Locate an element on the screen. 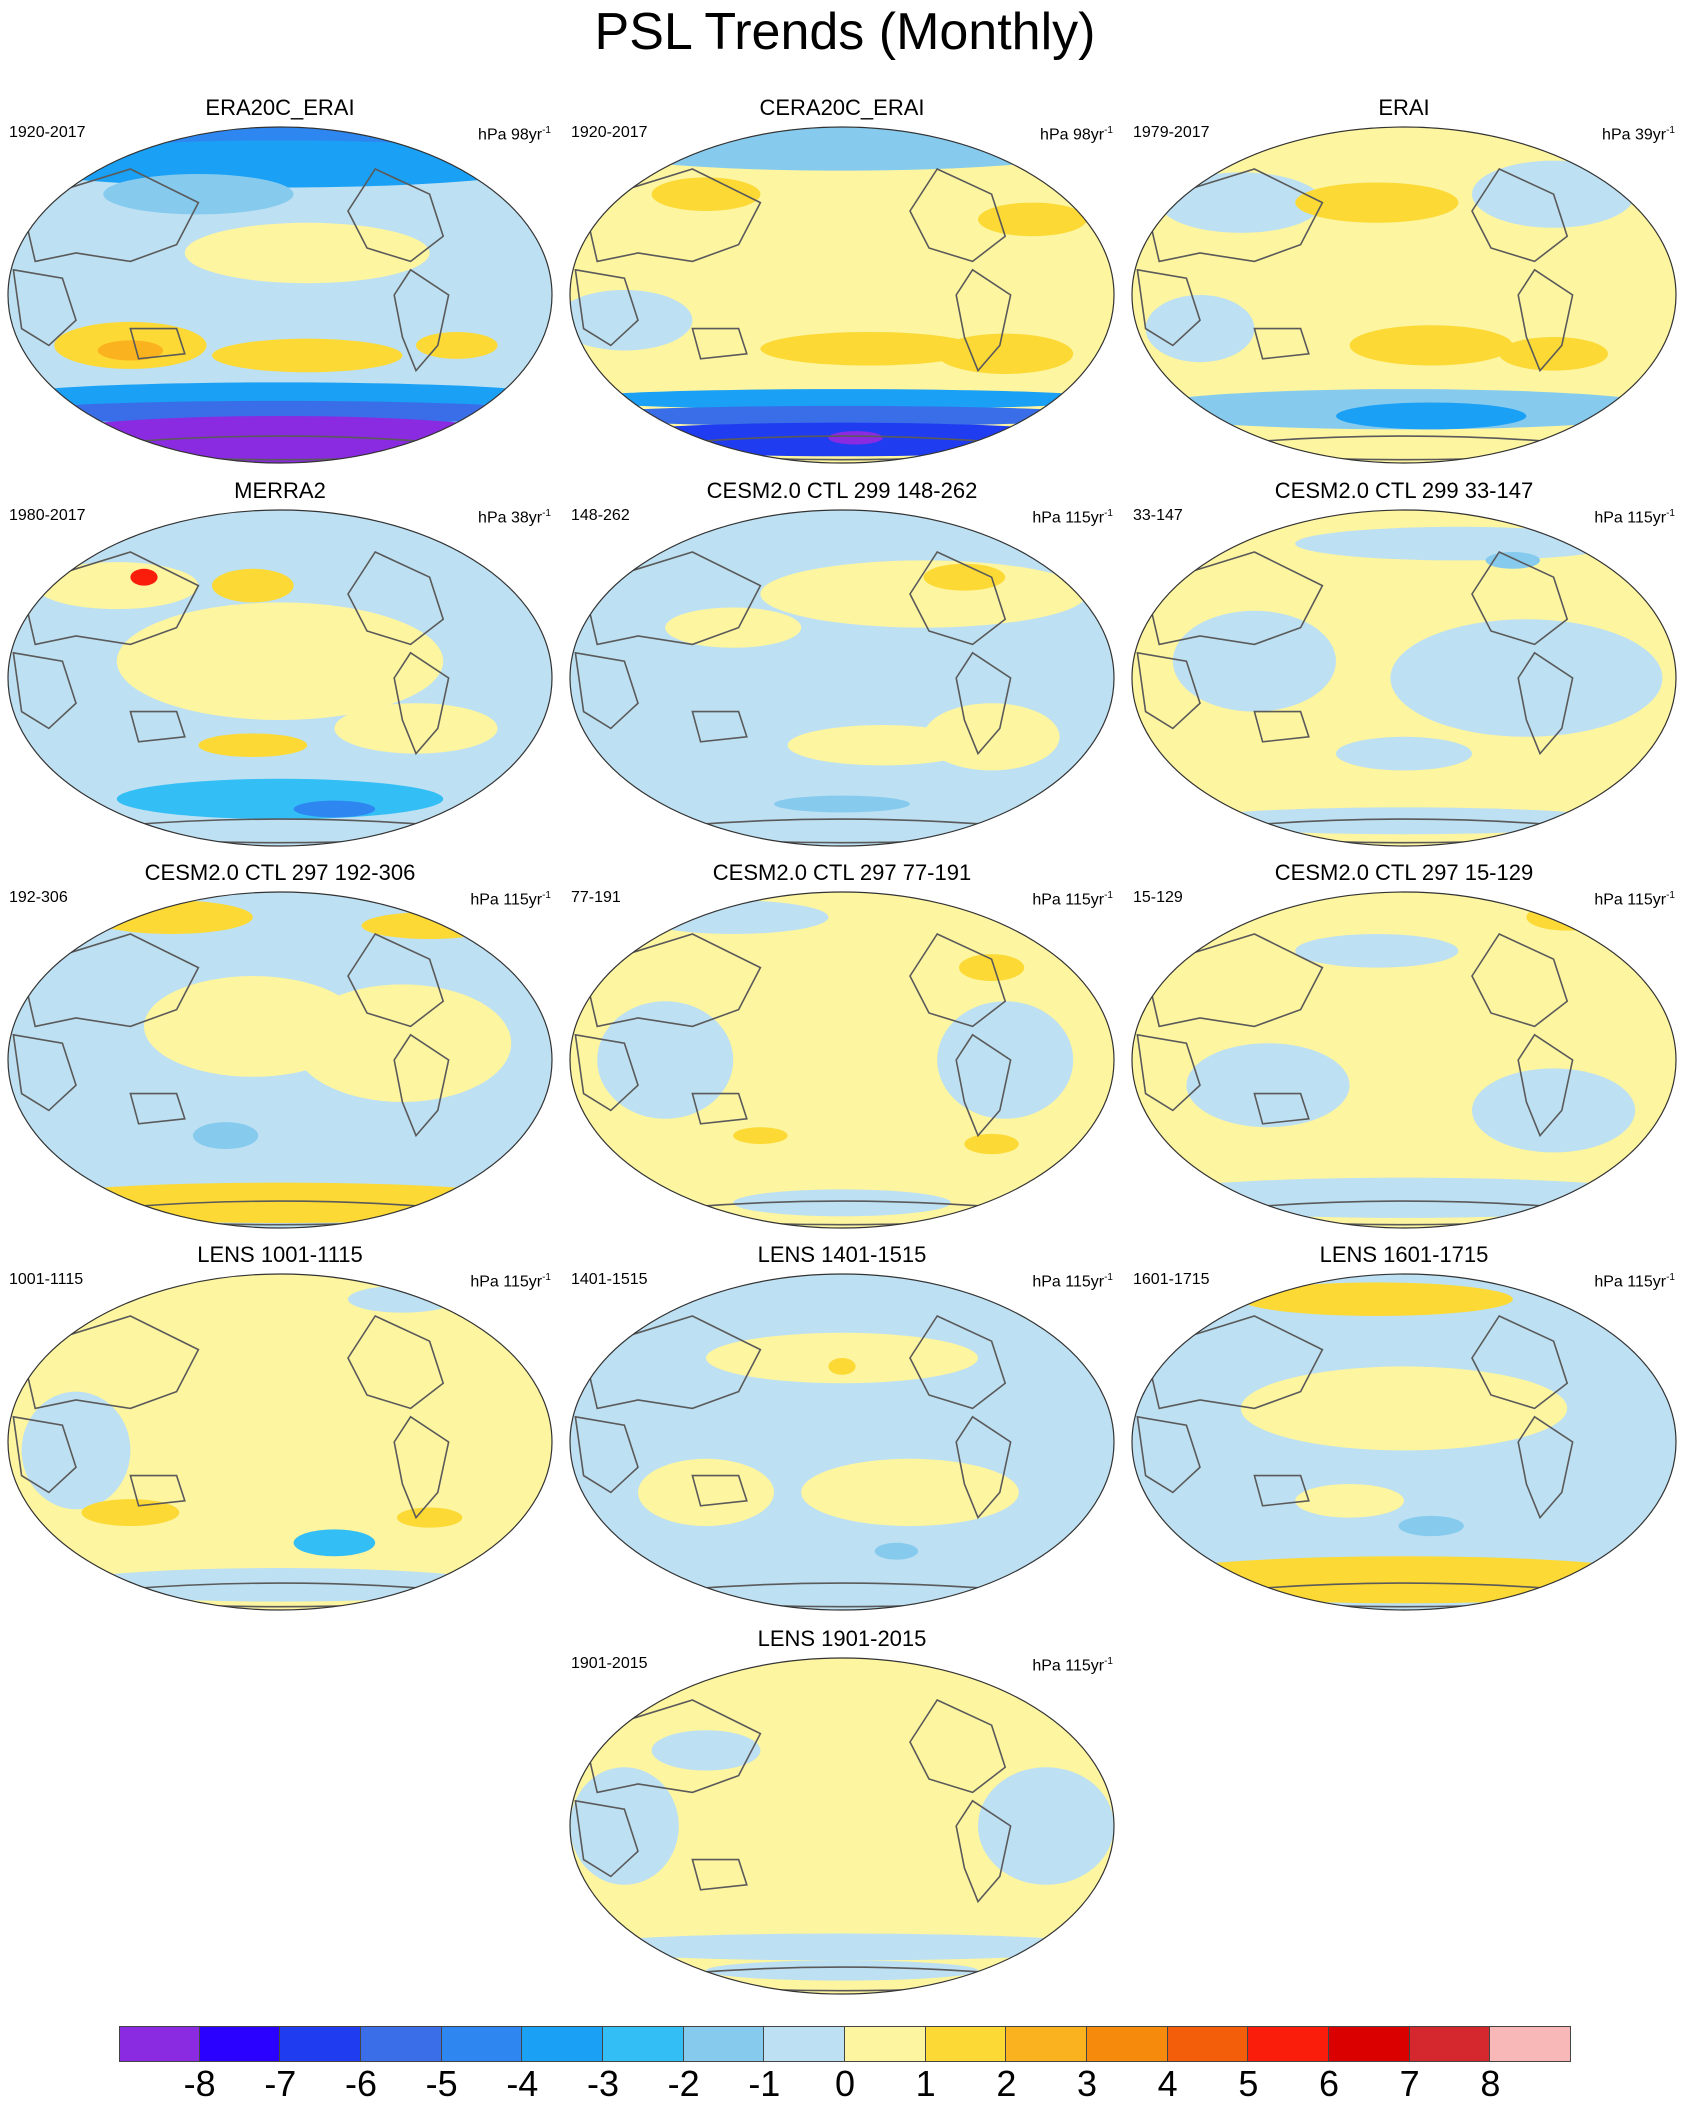 This screenshot has width=1690, height=2108. map-panel: LENS 1401-1515 1401-1515 hPa 115yr-1 is located at coordinates (842, 1432).